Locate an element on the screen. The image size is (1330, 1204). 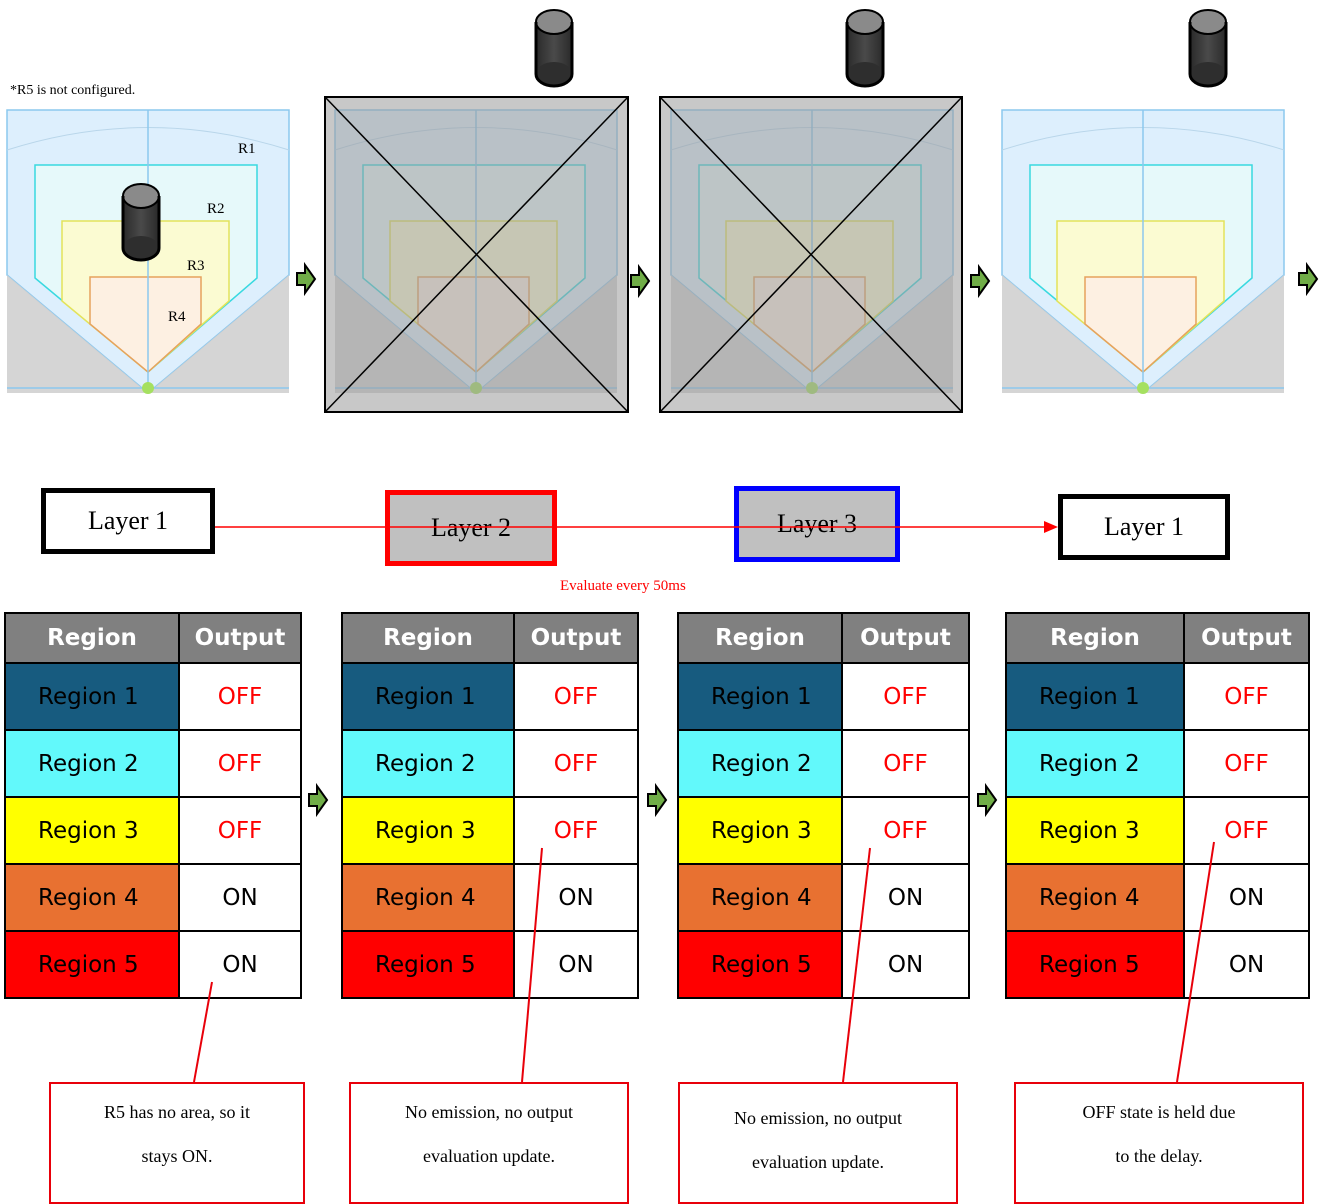
layer-box-1: Layer 1 is located at coordinates (128, 521).